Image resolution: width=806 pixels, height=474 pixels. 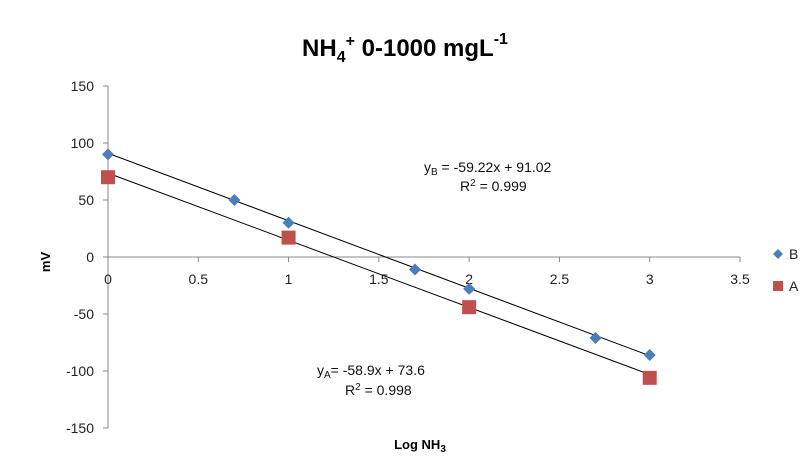 What do you see at coordinates (501, 186) in the screenshot?
I see `r2-b-rest: = 0.999` at bounding box center [501, 186].